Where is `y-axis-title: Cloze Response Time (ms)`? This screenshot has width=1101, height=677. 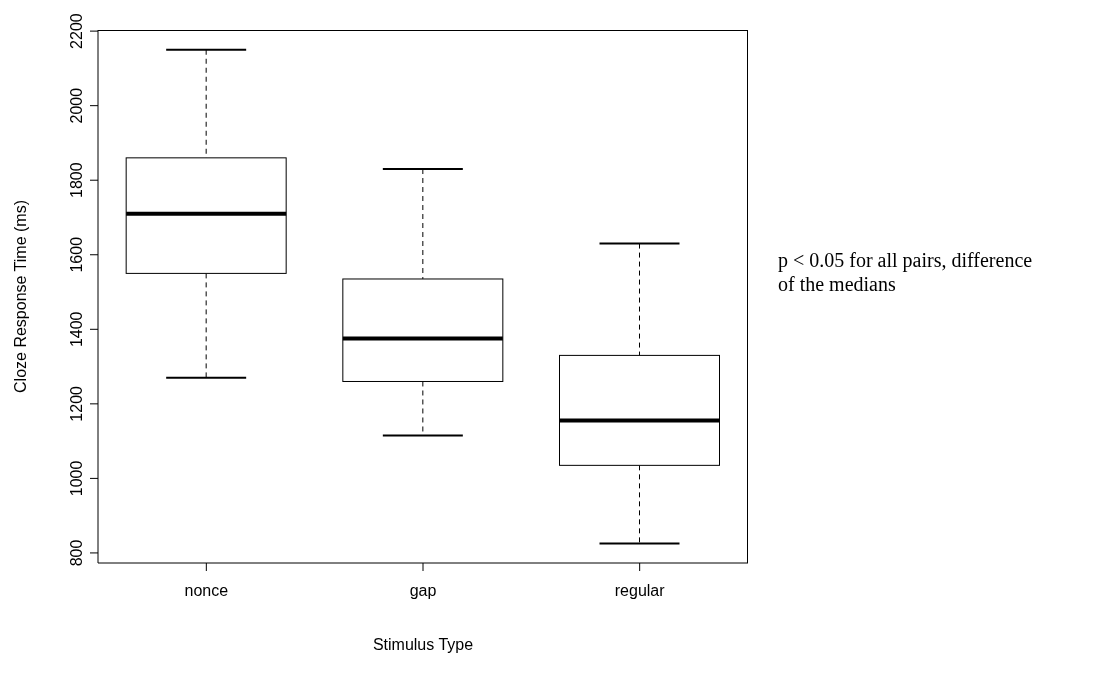 y-axis-title: Cloze Response Time (ms) is located at coordinates (20, 296).